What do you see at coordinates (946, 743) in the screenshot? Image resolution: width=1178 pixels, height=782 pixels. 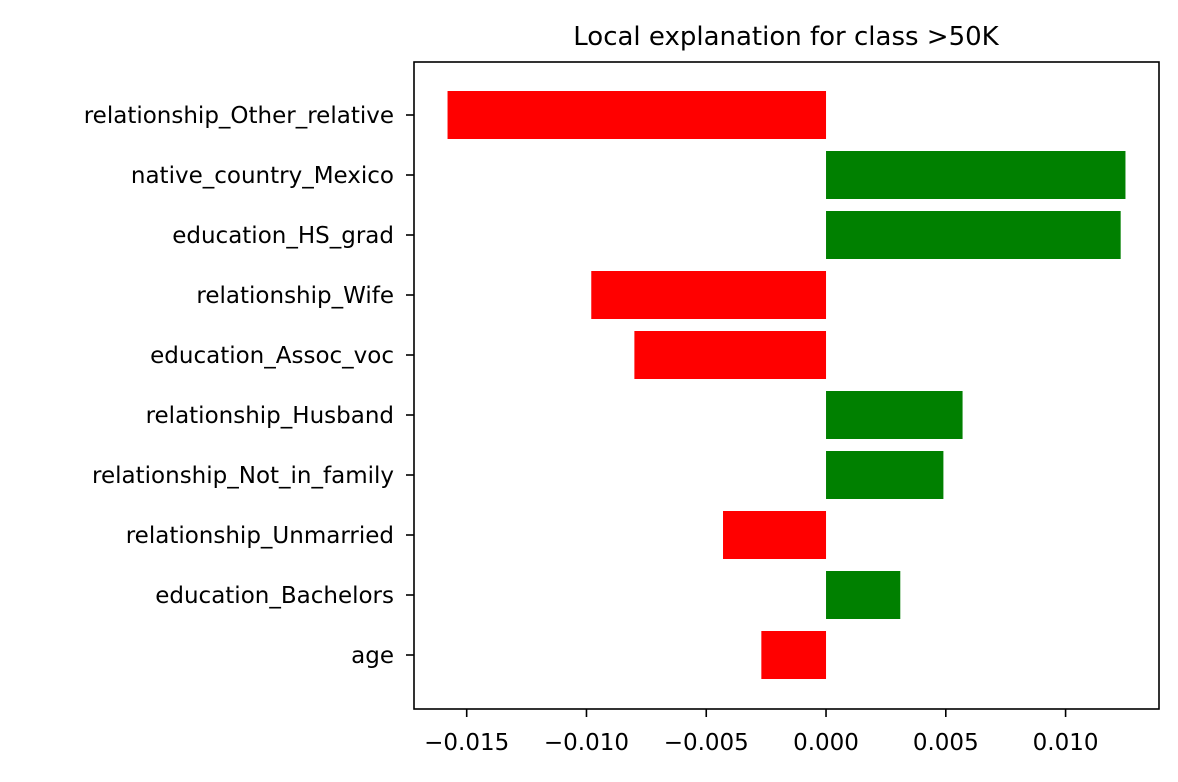 I see `x-tick-label: 0.005` at bounding box center [946, 743].